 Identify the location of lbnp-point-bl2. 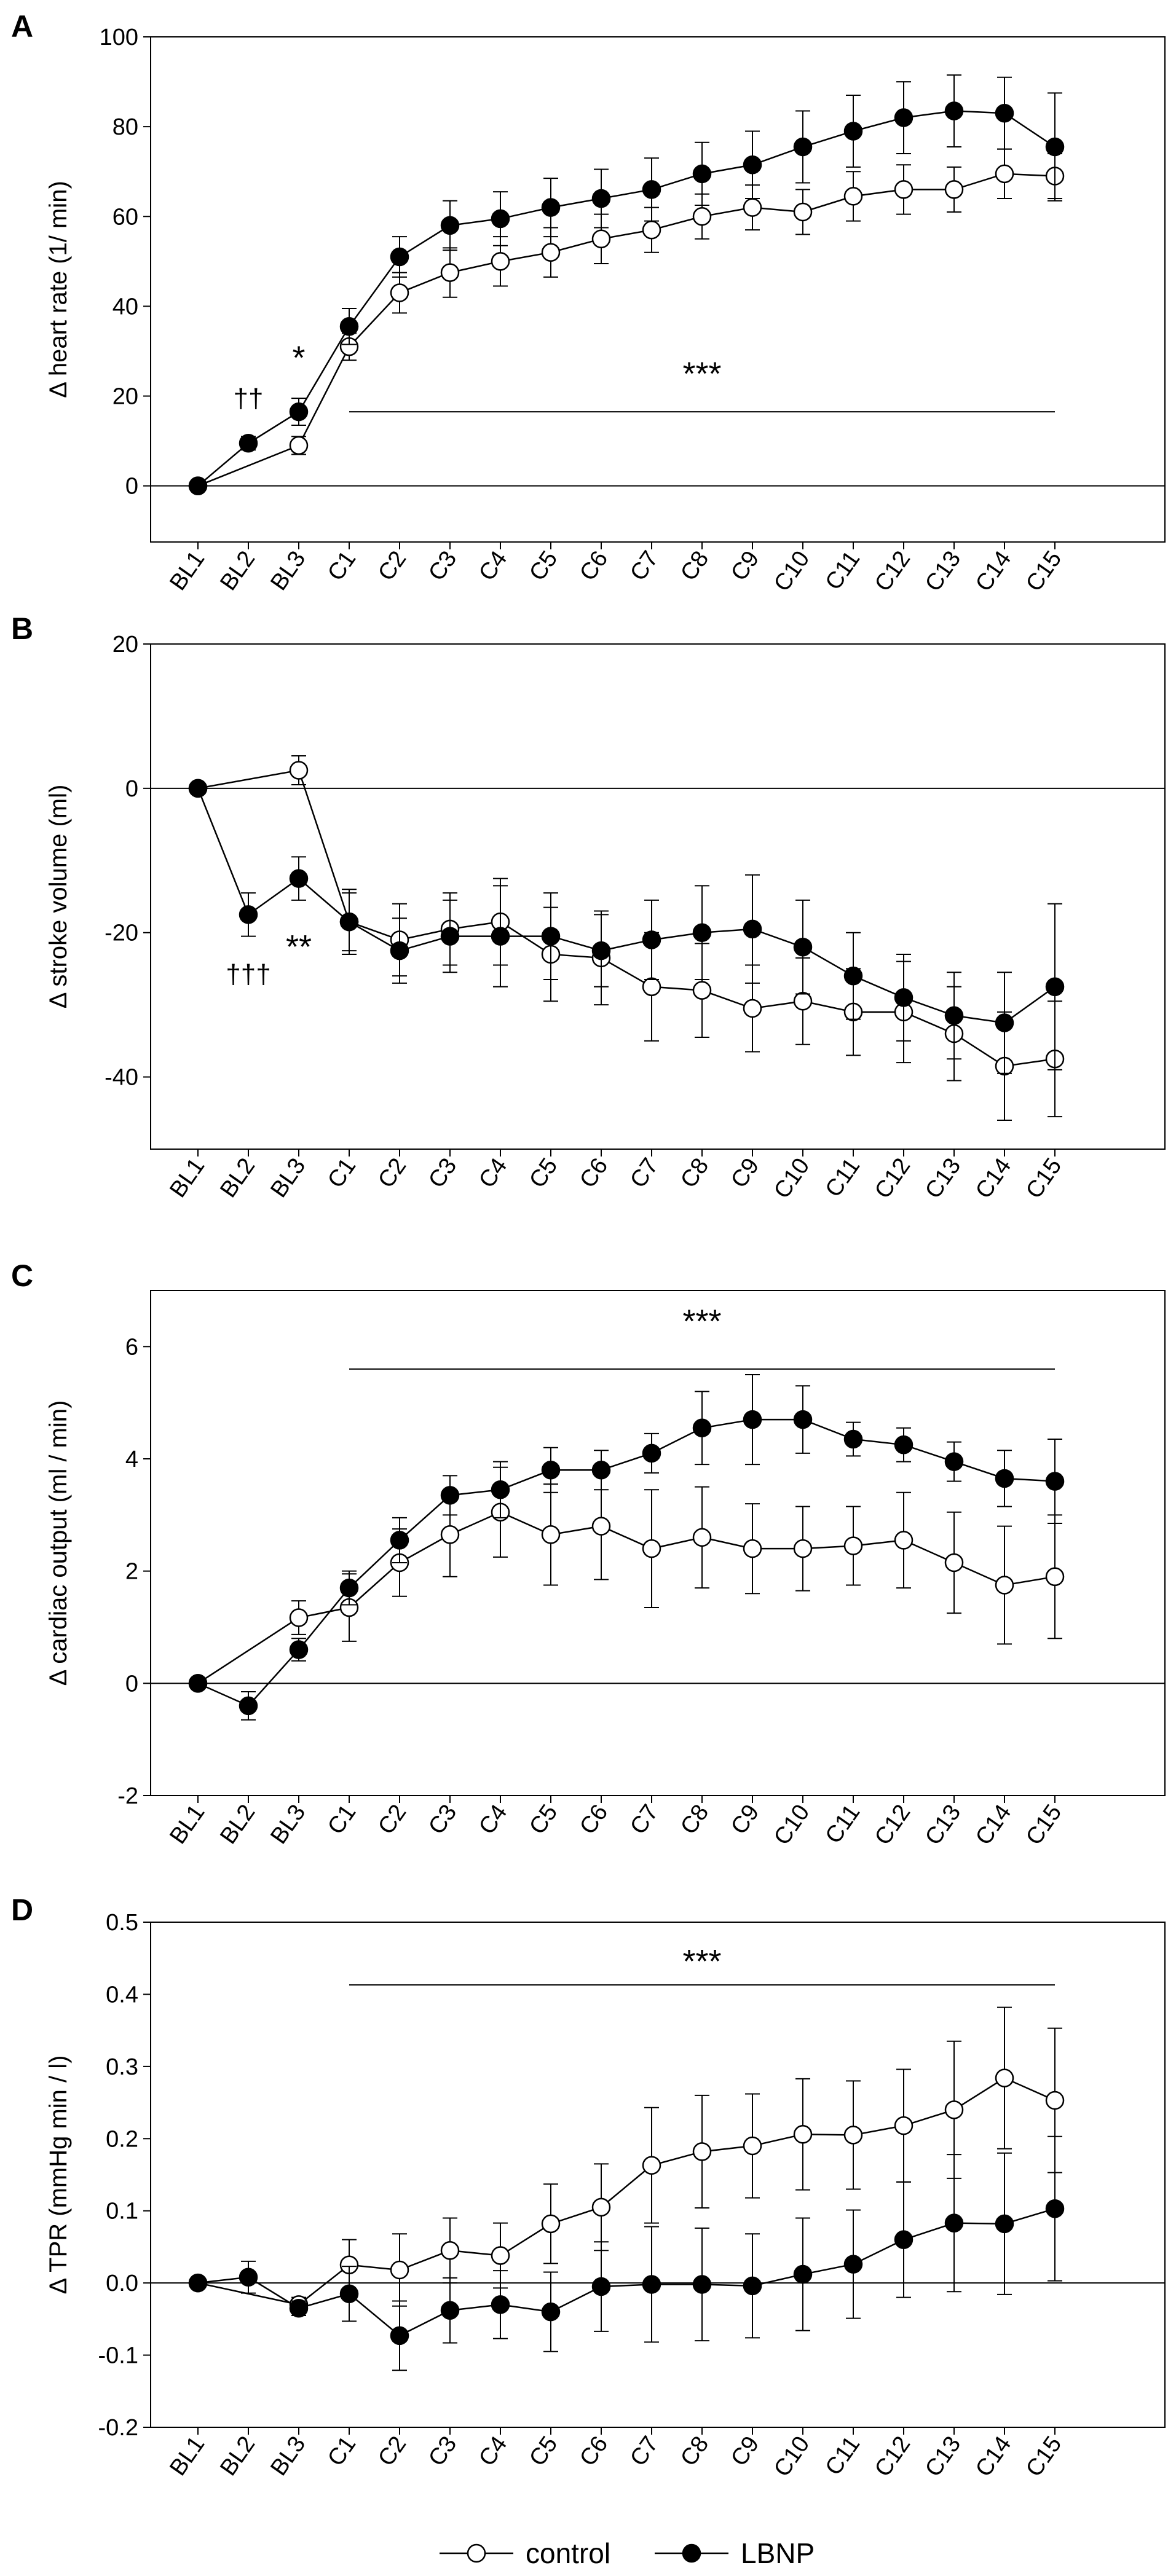
(248, 2277).